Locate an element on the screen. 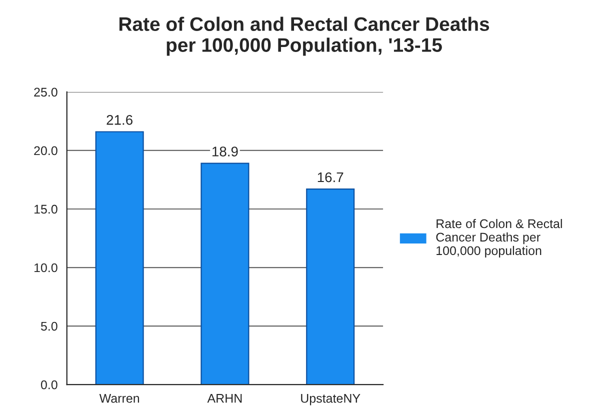 The width and height of the screenshot is (608, 418). y-tick-label: 0.0 is located at coordinates (49, 385).